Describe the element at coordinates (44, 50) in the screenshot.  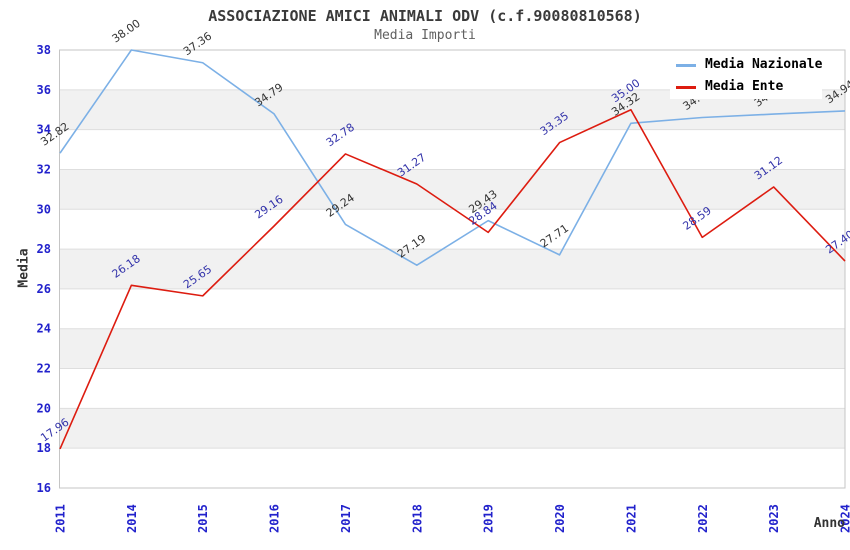
I see `y-tick-label: 38` at that location.